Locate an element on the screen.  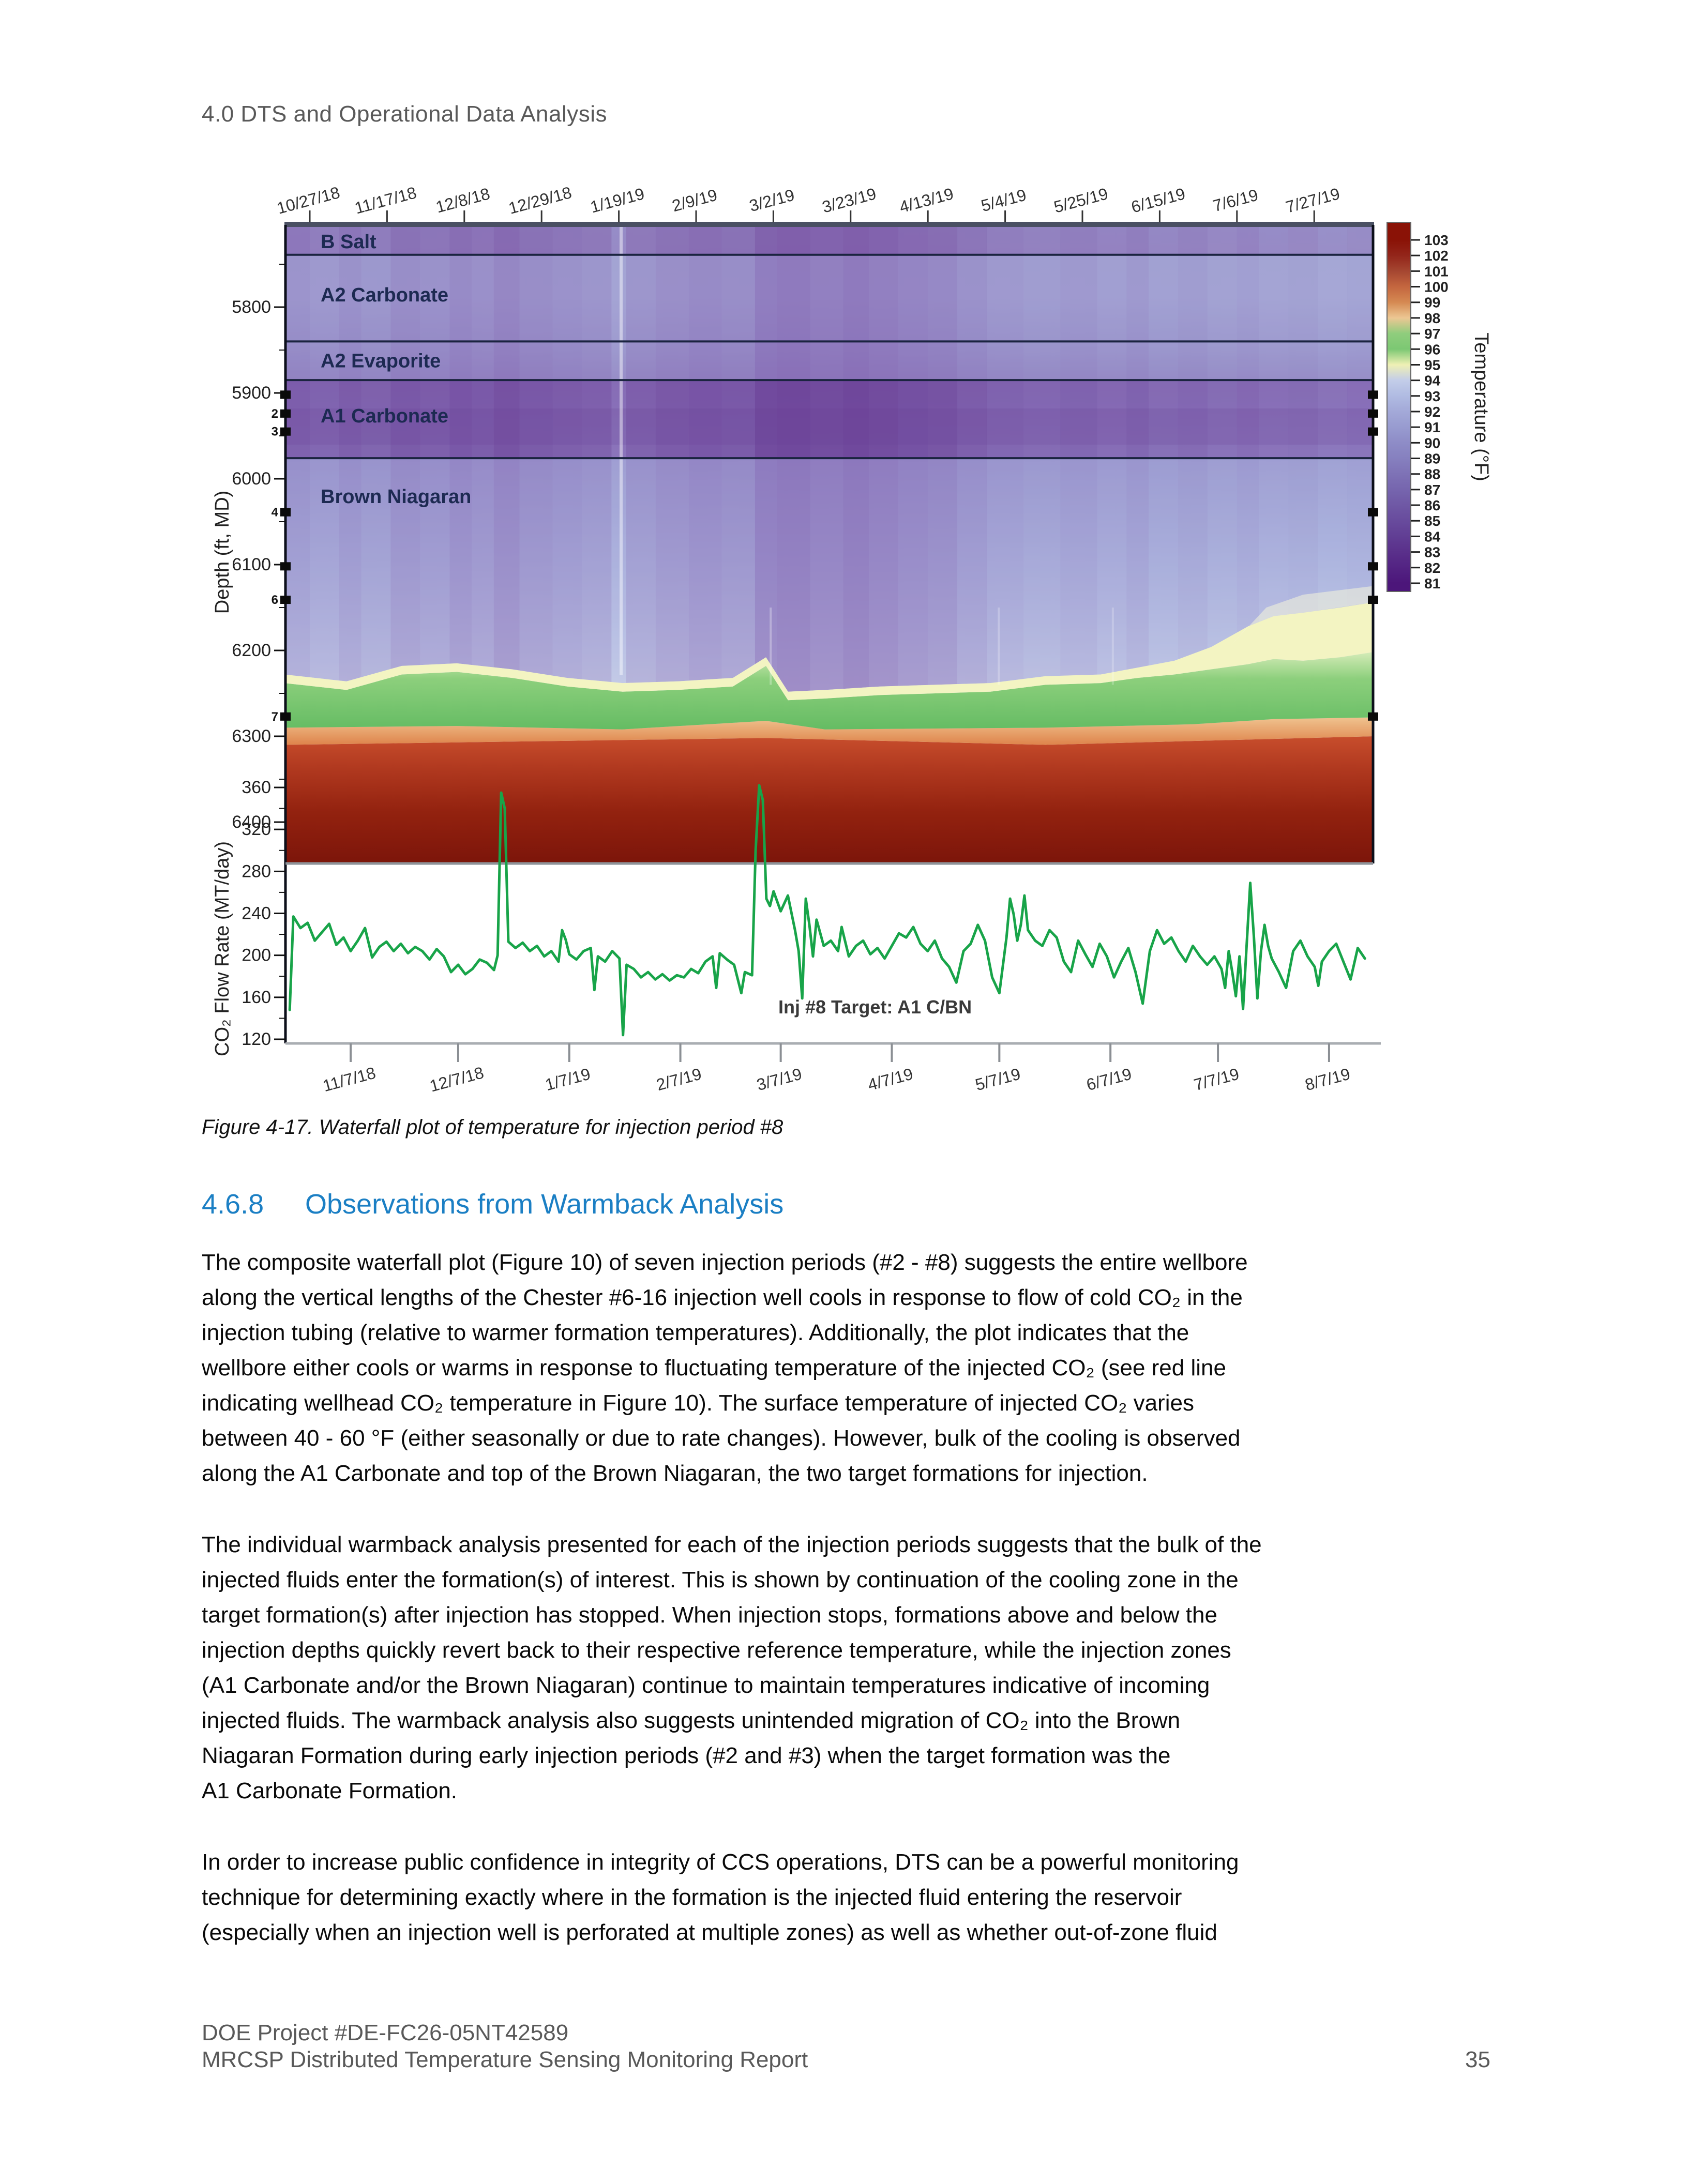
flow-tick-label: 360 is located at coordinates (256, 788).